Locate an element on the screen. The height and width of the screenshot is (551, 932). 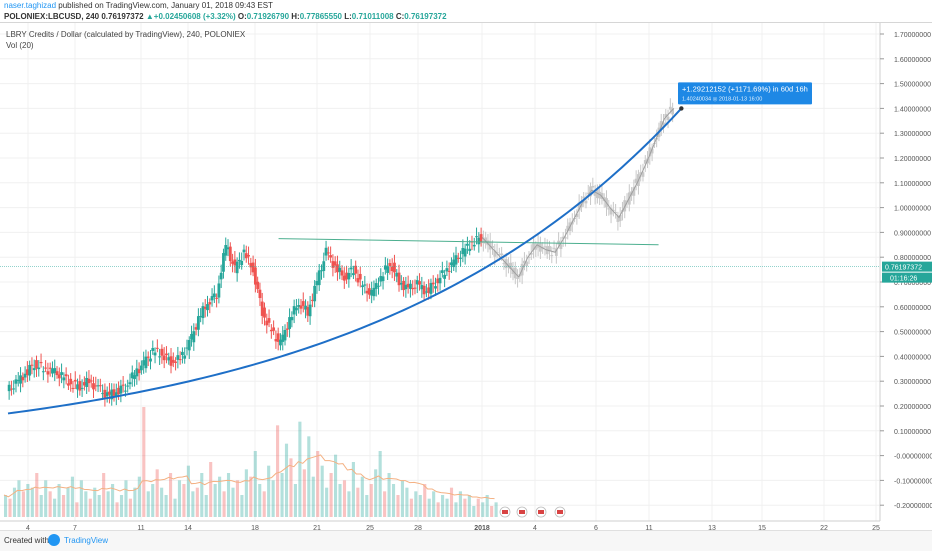
y-tick-label: 0.30000000 is located at coordinates (912, 382).